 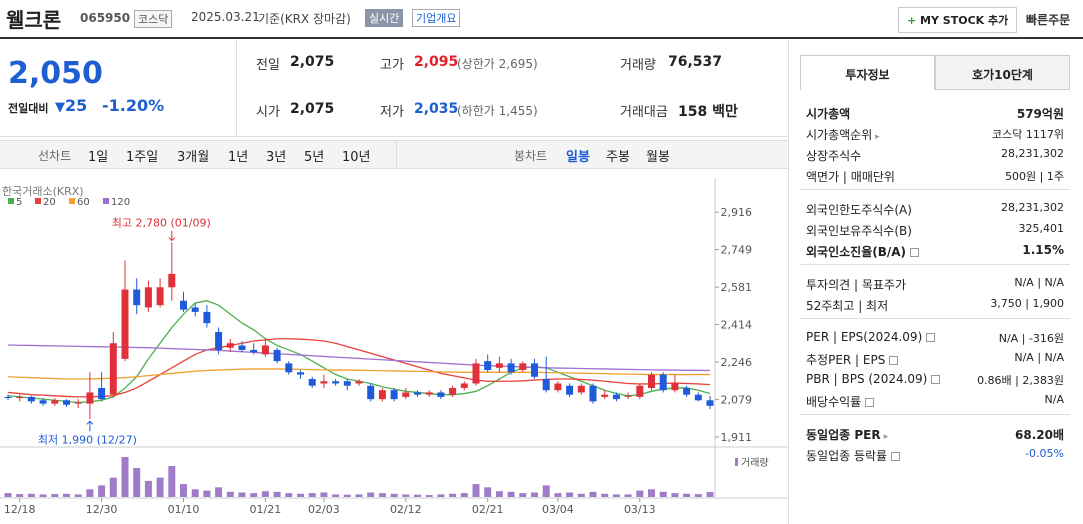 I want to click on info-label: 외국인소진율(B/A), so click(x=863, y=251).